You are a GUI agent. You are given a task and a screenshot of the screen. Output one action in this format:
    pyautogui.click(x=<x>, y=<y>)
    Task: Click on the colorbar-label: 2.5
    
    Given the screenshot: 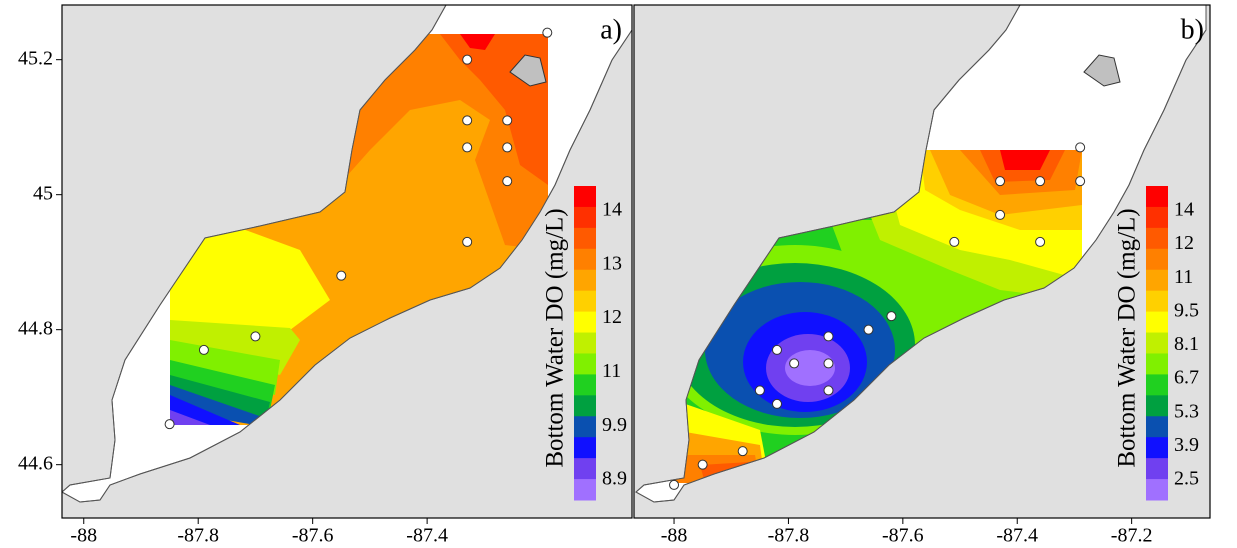 What is the action you would take?
    pyautogui.click(x=1186, y=479)
    